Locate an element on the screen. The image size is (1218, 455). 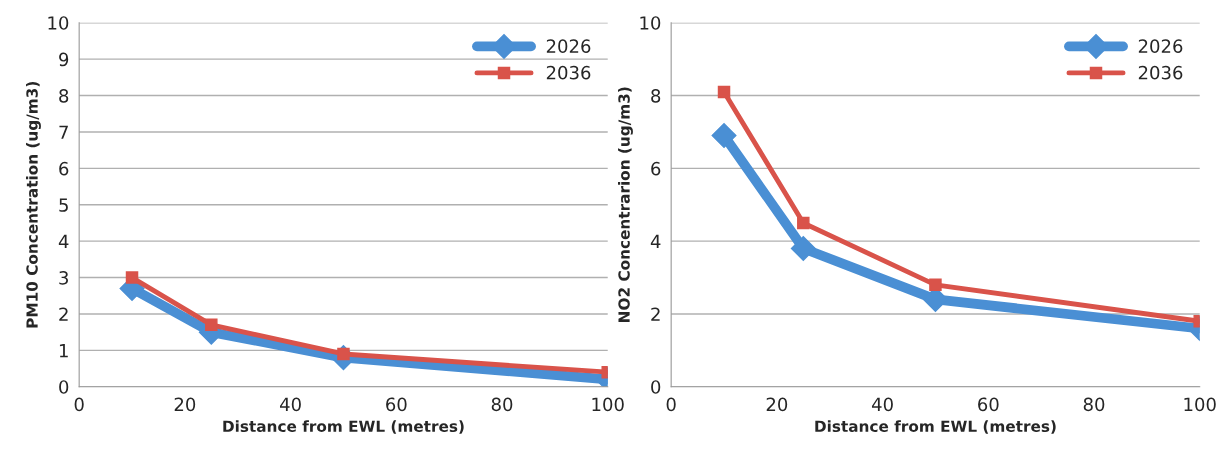
y-axis-title: NO2 Concentrarion (ug/m3) is located at coordinates (625, 204).